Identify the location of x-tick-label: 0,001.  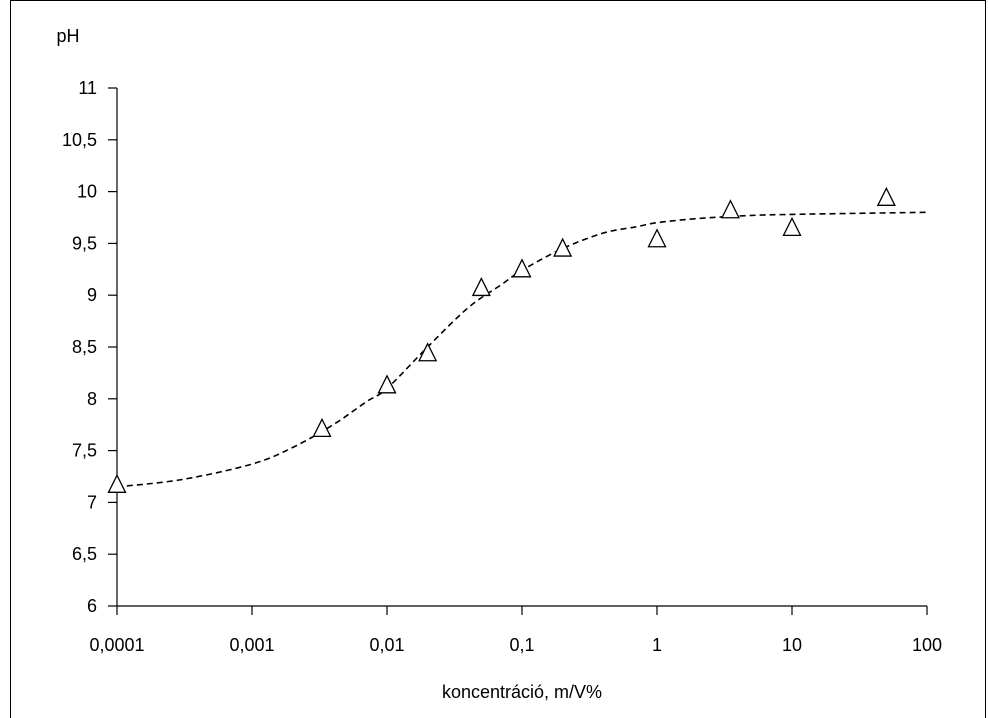
(251, 645).